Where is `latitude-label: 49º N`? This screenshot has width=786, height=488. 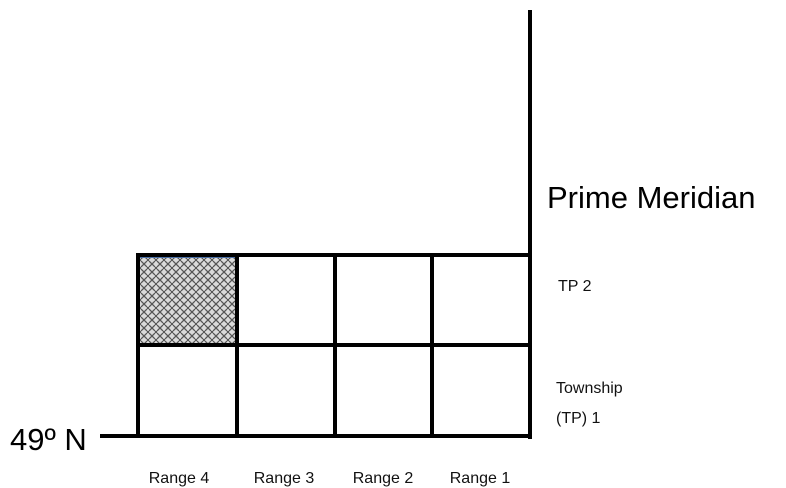 latitude-label: 49º N is located at coordinates (48, 439).